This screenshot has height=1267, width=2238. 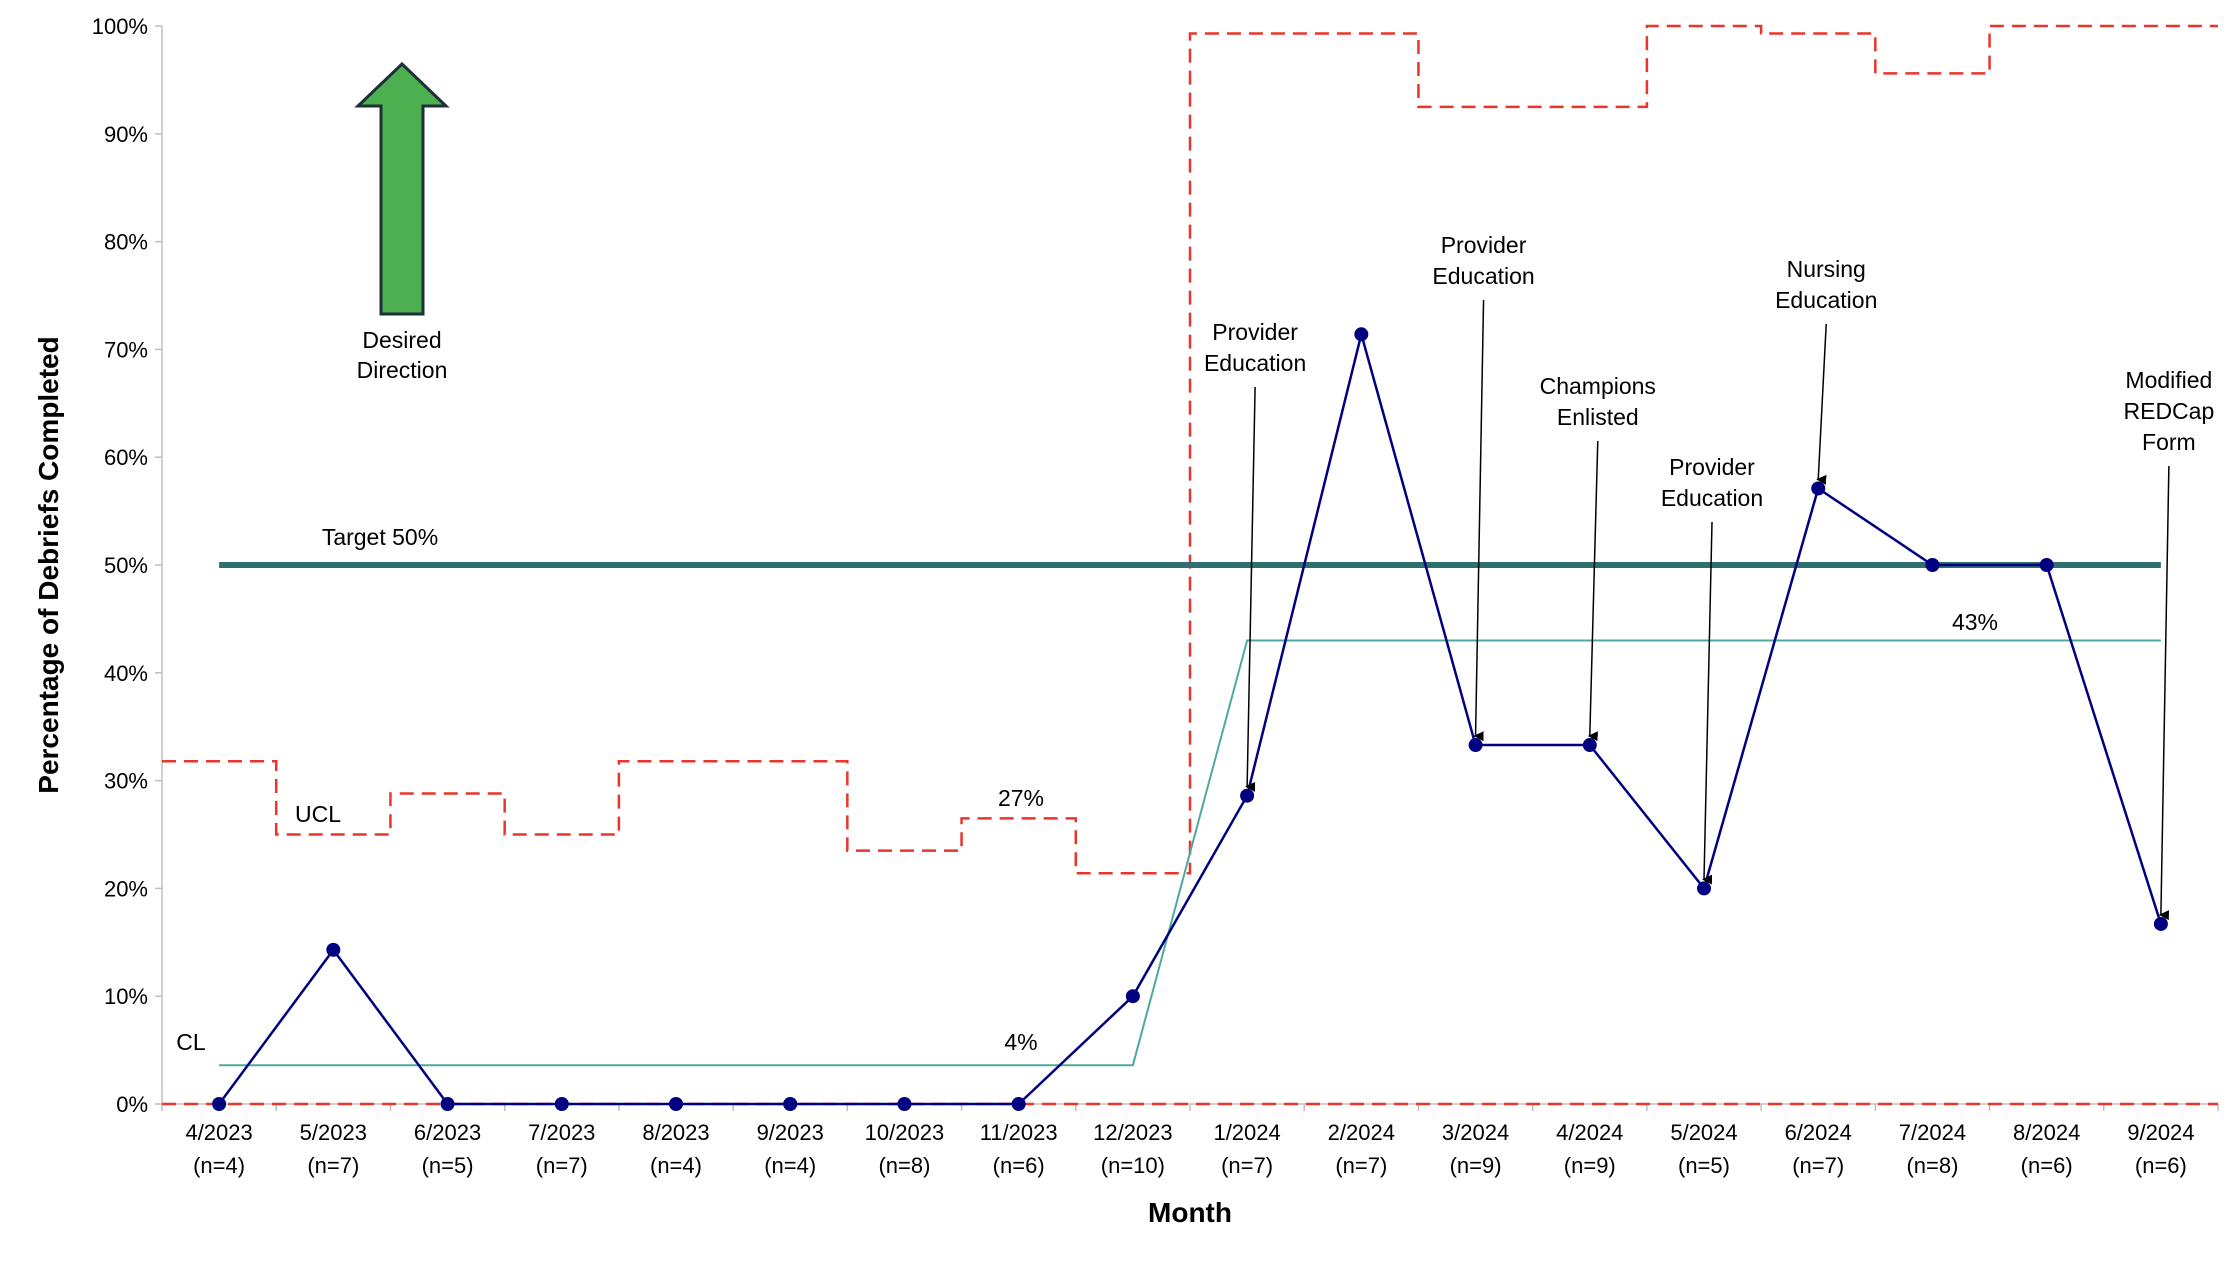 I want to click on x-tick-label: 3/2024, so click(x=1475, y=1132).